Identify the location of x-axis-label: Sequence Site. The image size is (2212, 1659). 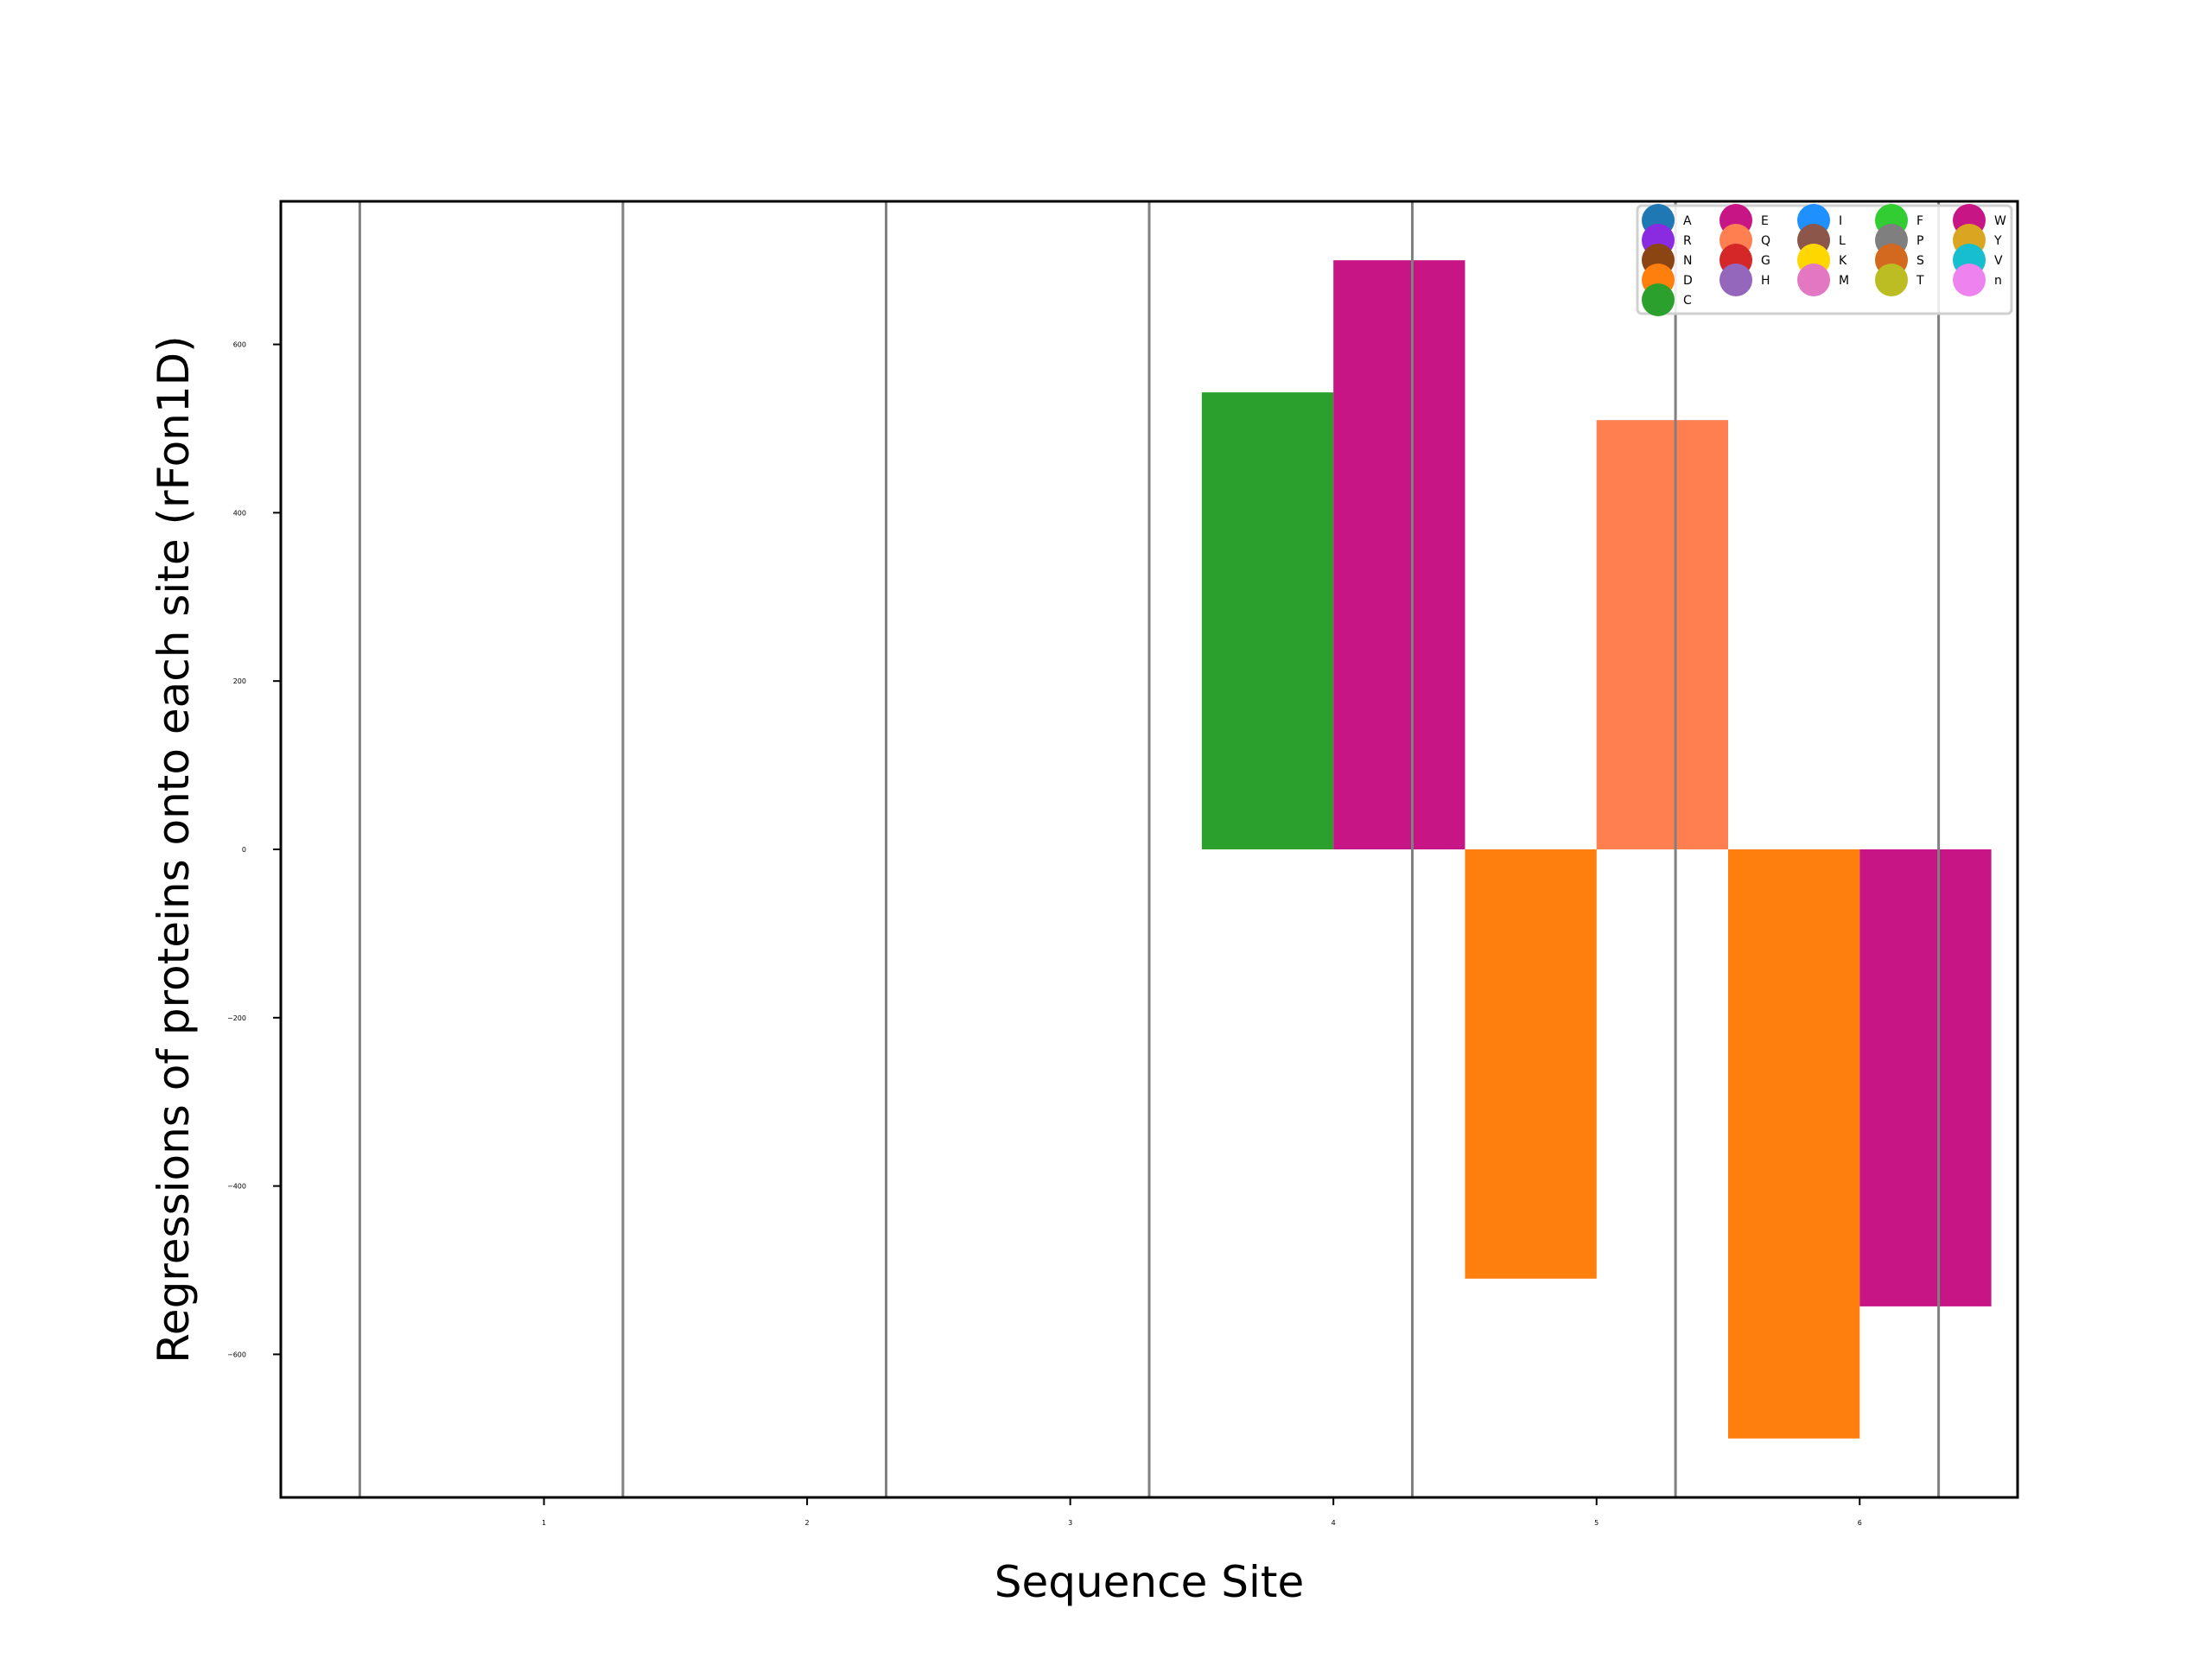
(1150, 1582).